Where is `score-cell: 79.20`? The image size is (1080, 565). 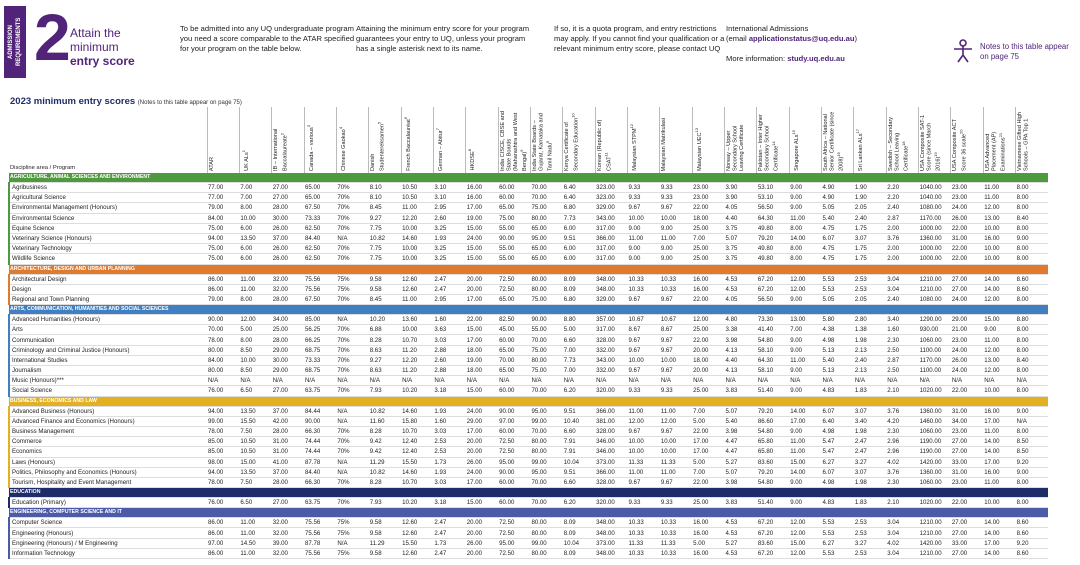
score-cell: 79.20 is located at coordinates (773, 239).